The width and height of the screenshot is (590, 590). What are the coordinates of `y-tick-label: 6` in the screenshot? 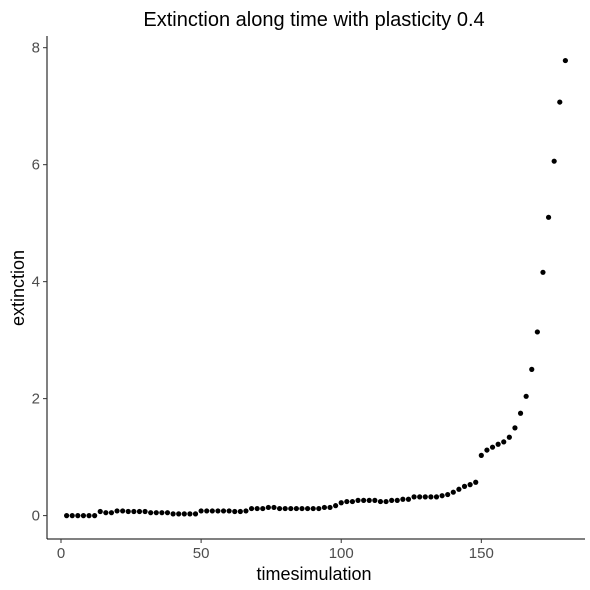 It's located at (36, 165).